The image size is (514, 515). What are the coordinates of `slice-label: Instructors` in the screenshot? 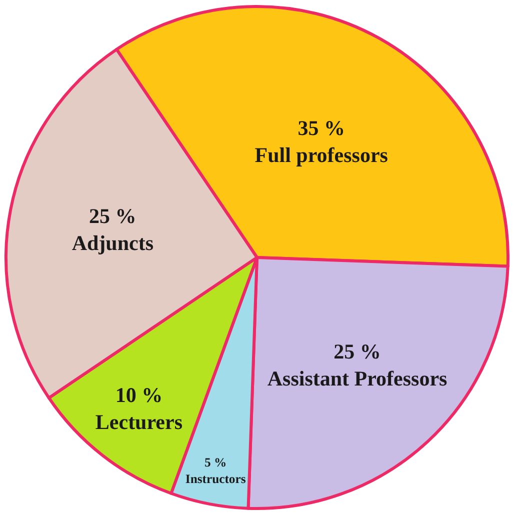 It's located at (215, 479).